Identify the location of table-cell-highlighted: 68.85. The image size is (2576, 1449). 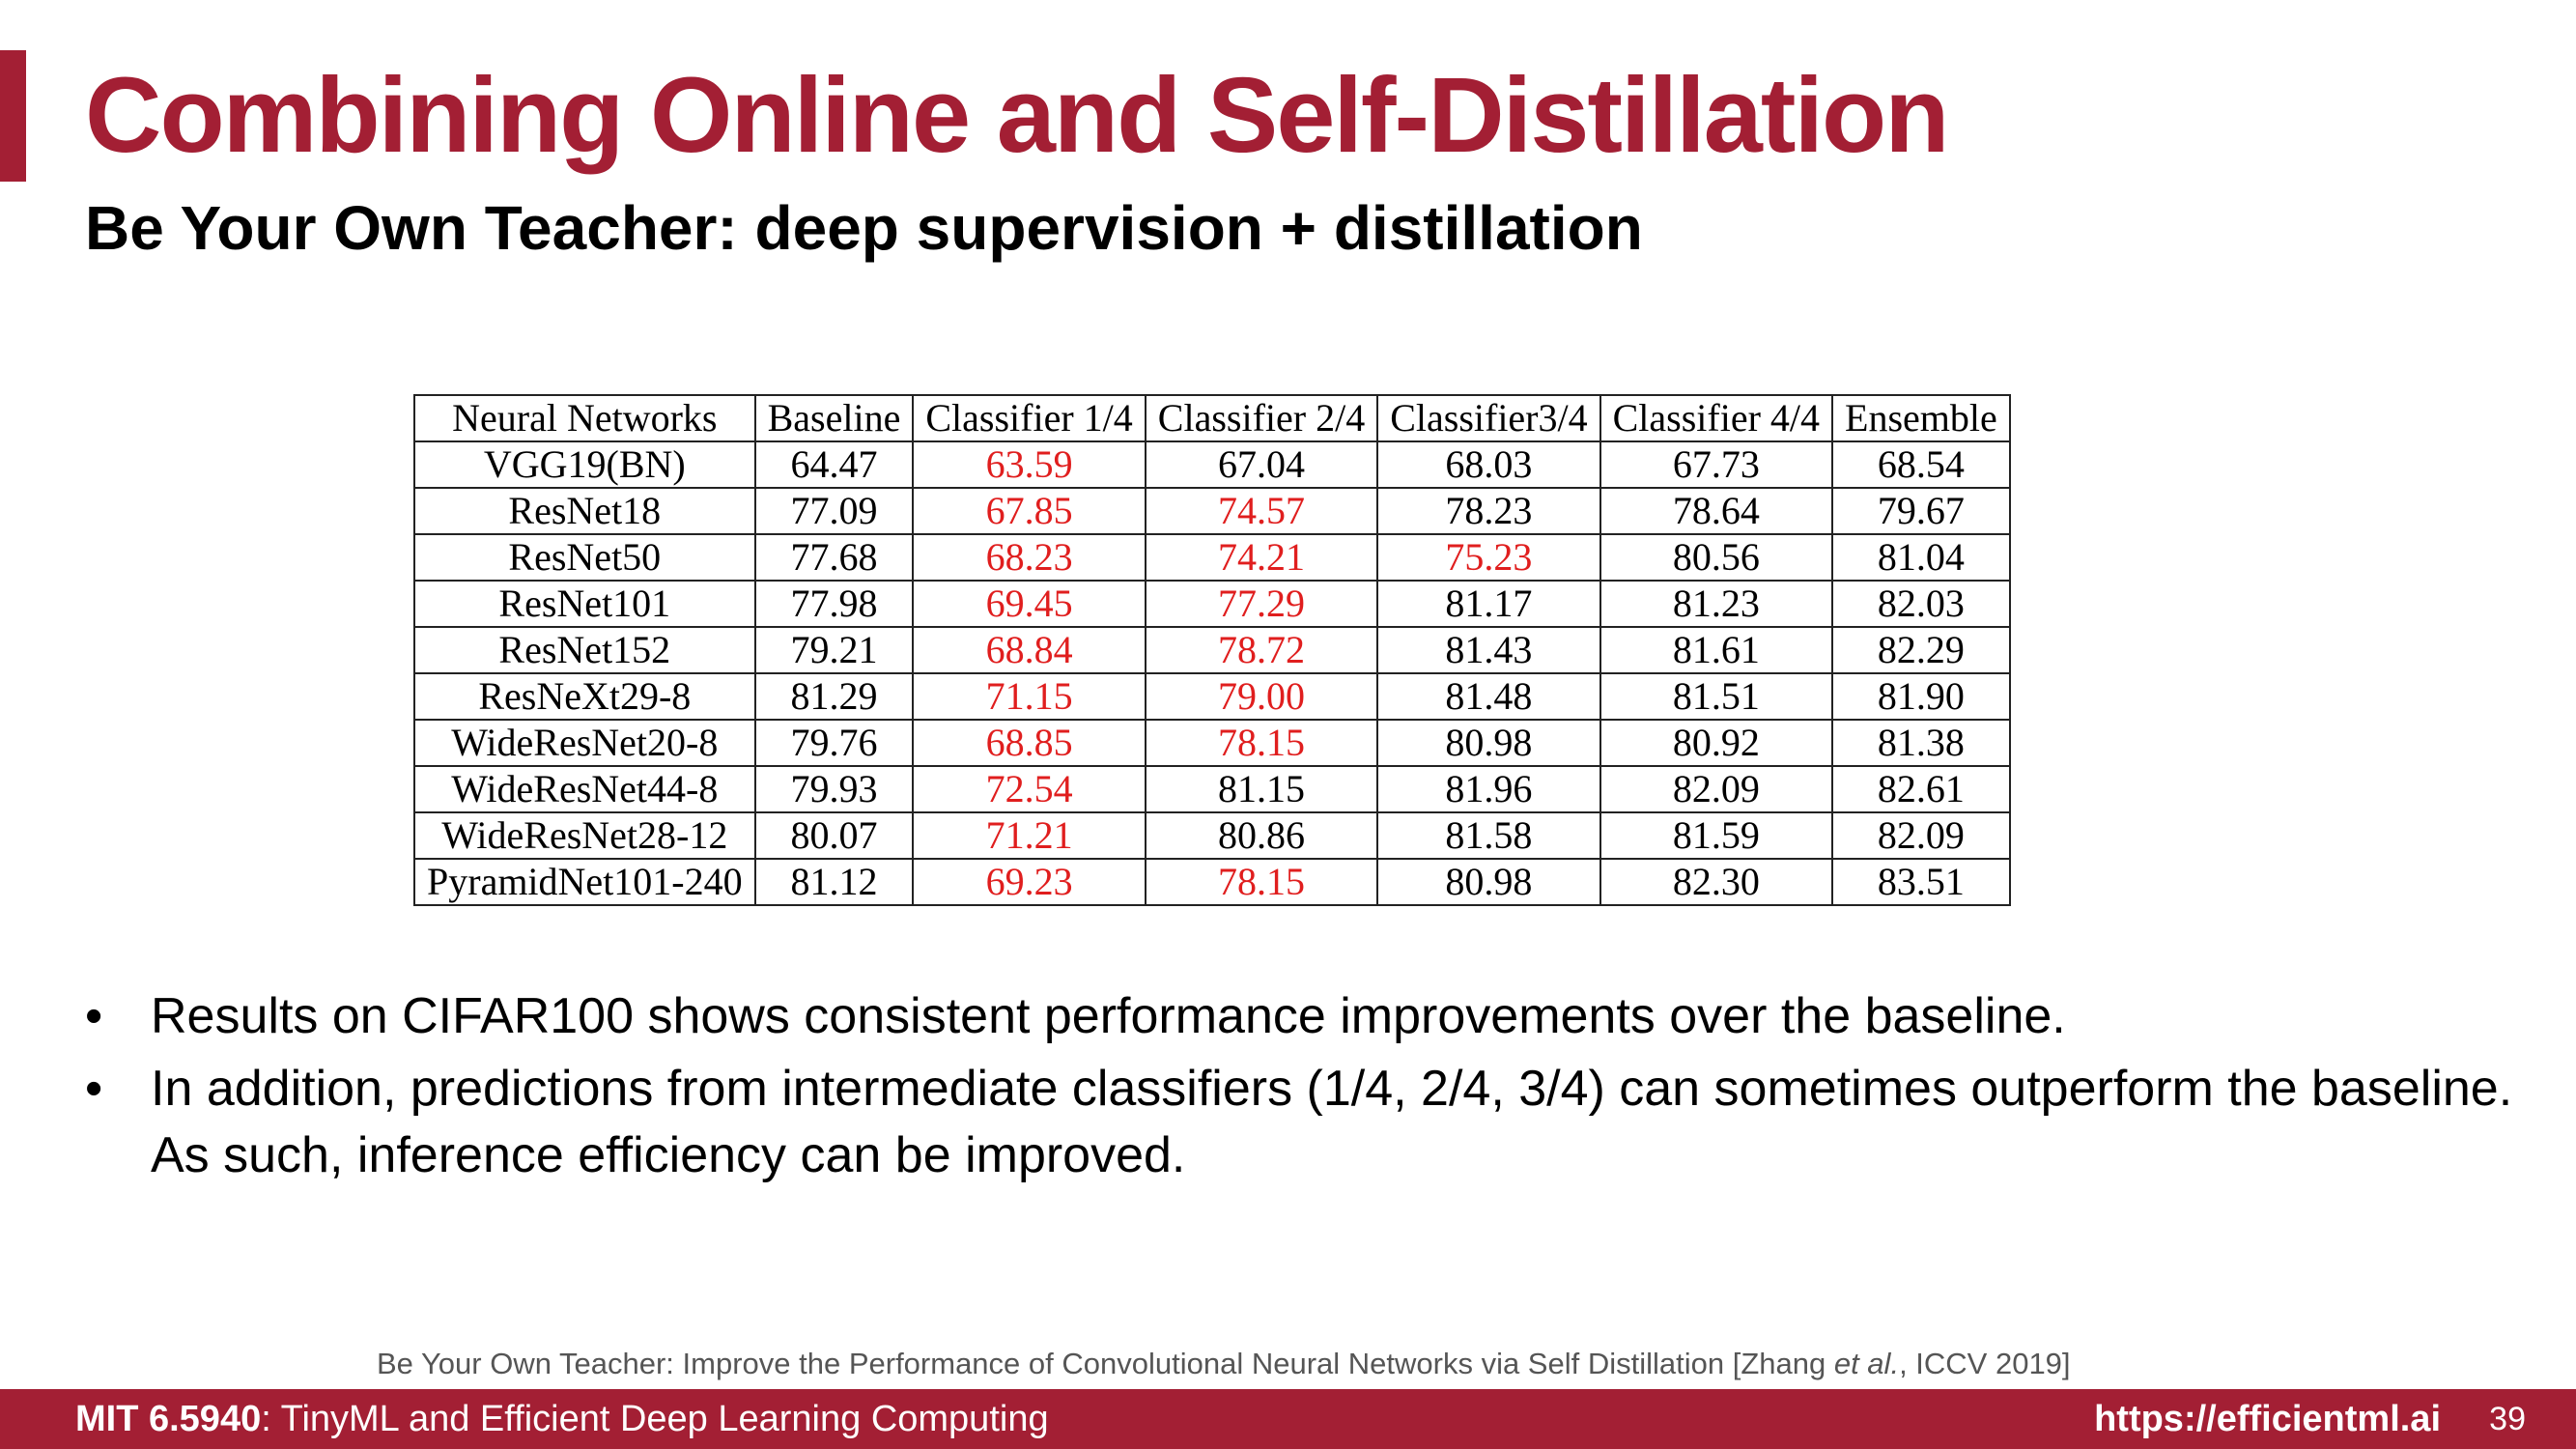
(1029, 743).